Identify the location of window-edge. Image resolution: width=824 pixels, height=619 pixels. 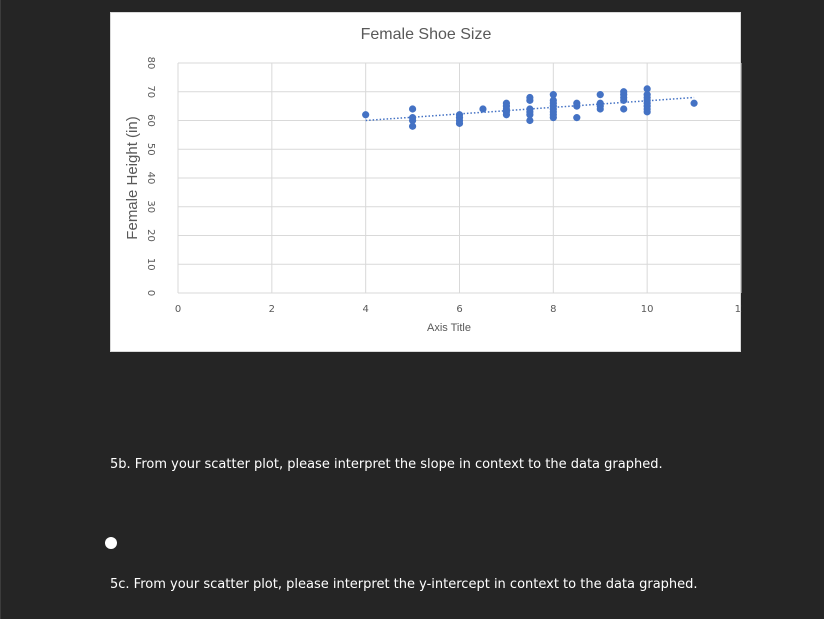
(0, 309).